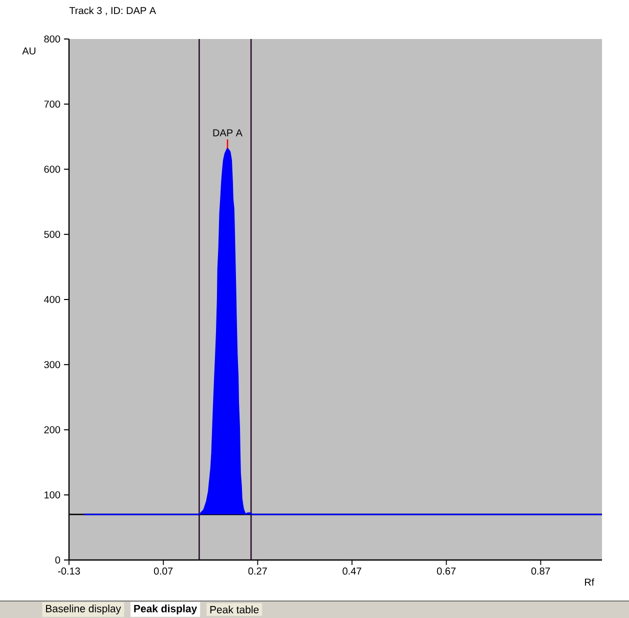 The height and width of the screenshot is (618, 629). What do you see at coordinates (234, 610) in the screenshot?
I see `text: Peak table` at bounding box center [234, 610].